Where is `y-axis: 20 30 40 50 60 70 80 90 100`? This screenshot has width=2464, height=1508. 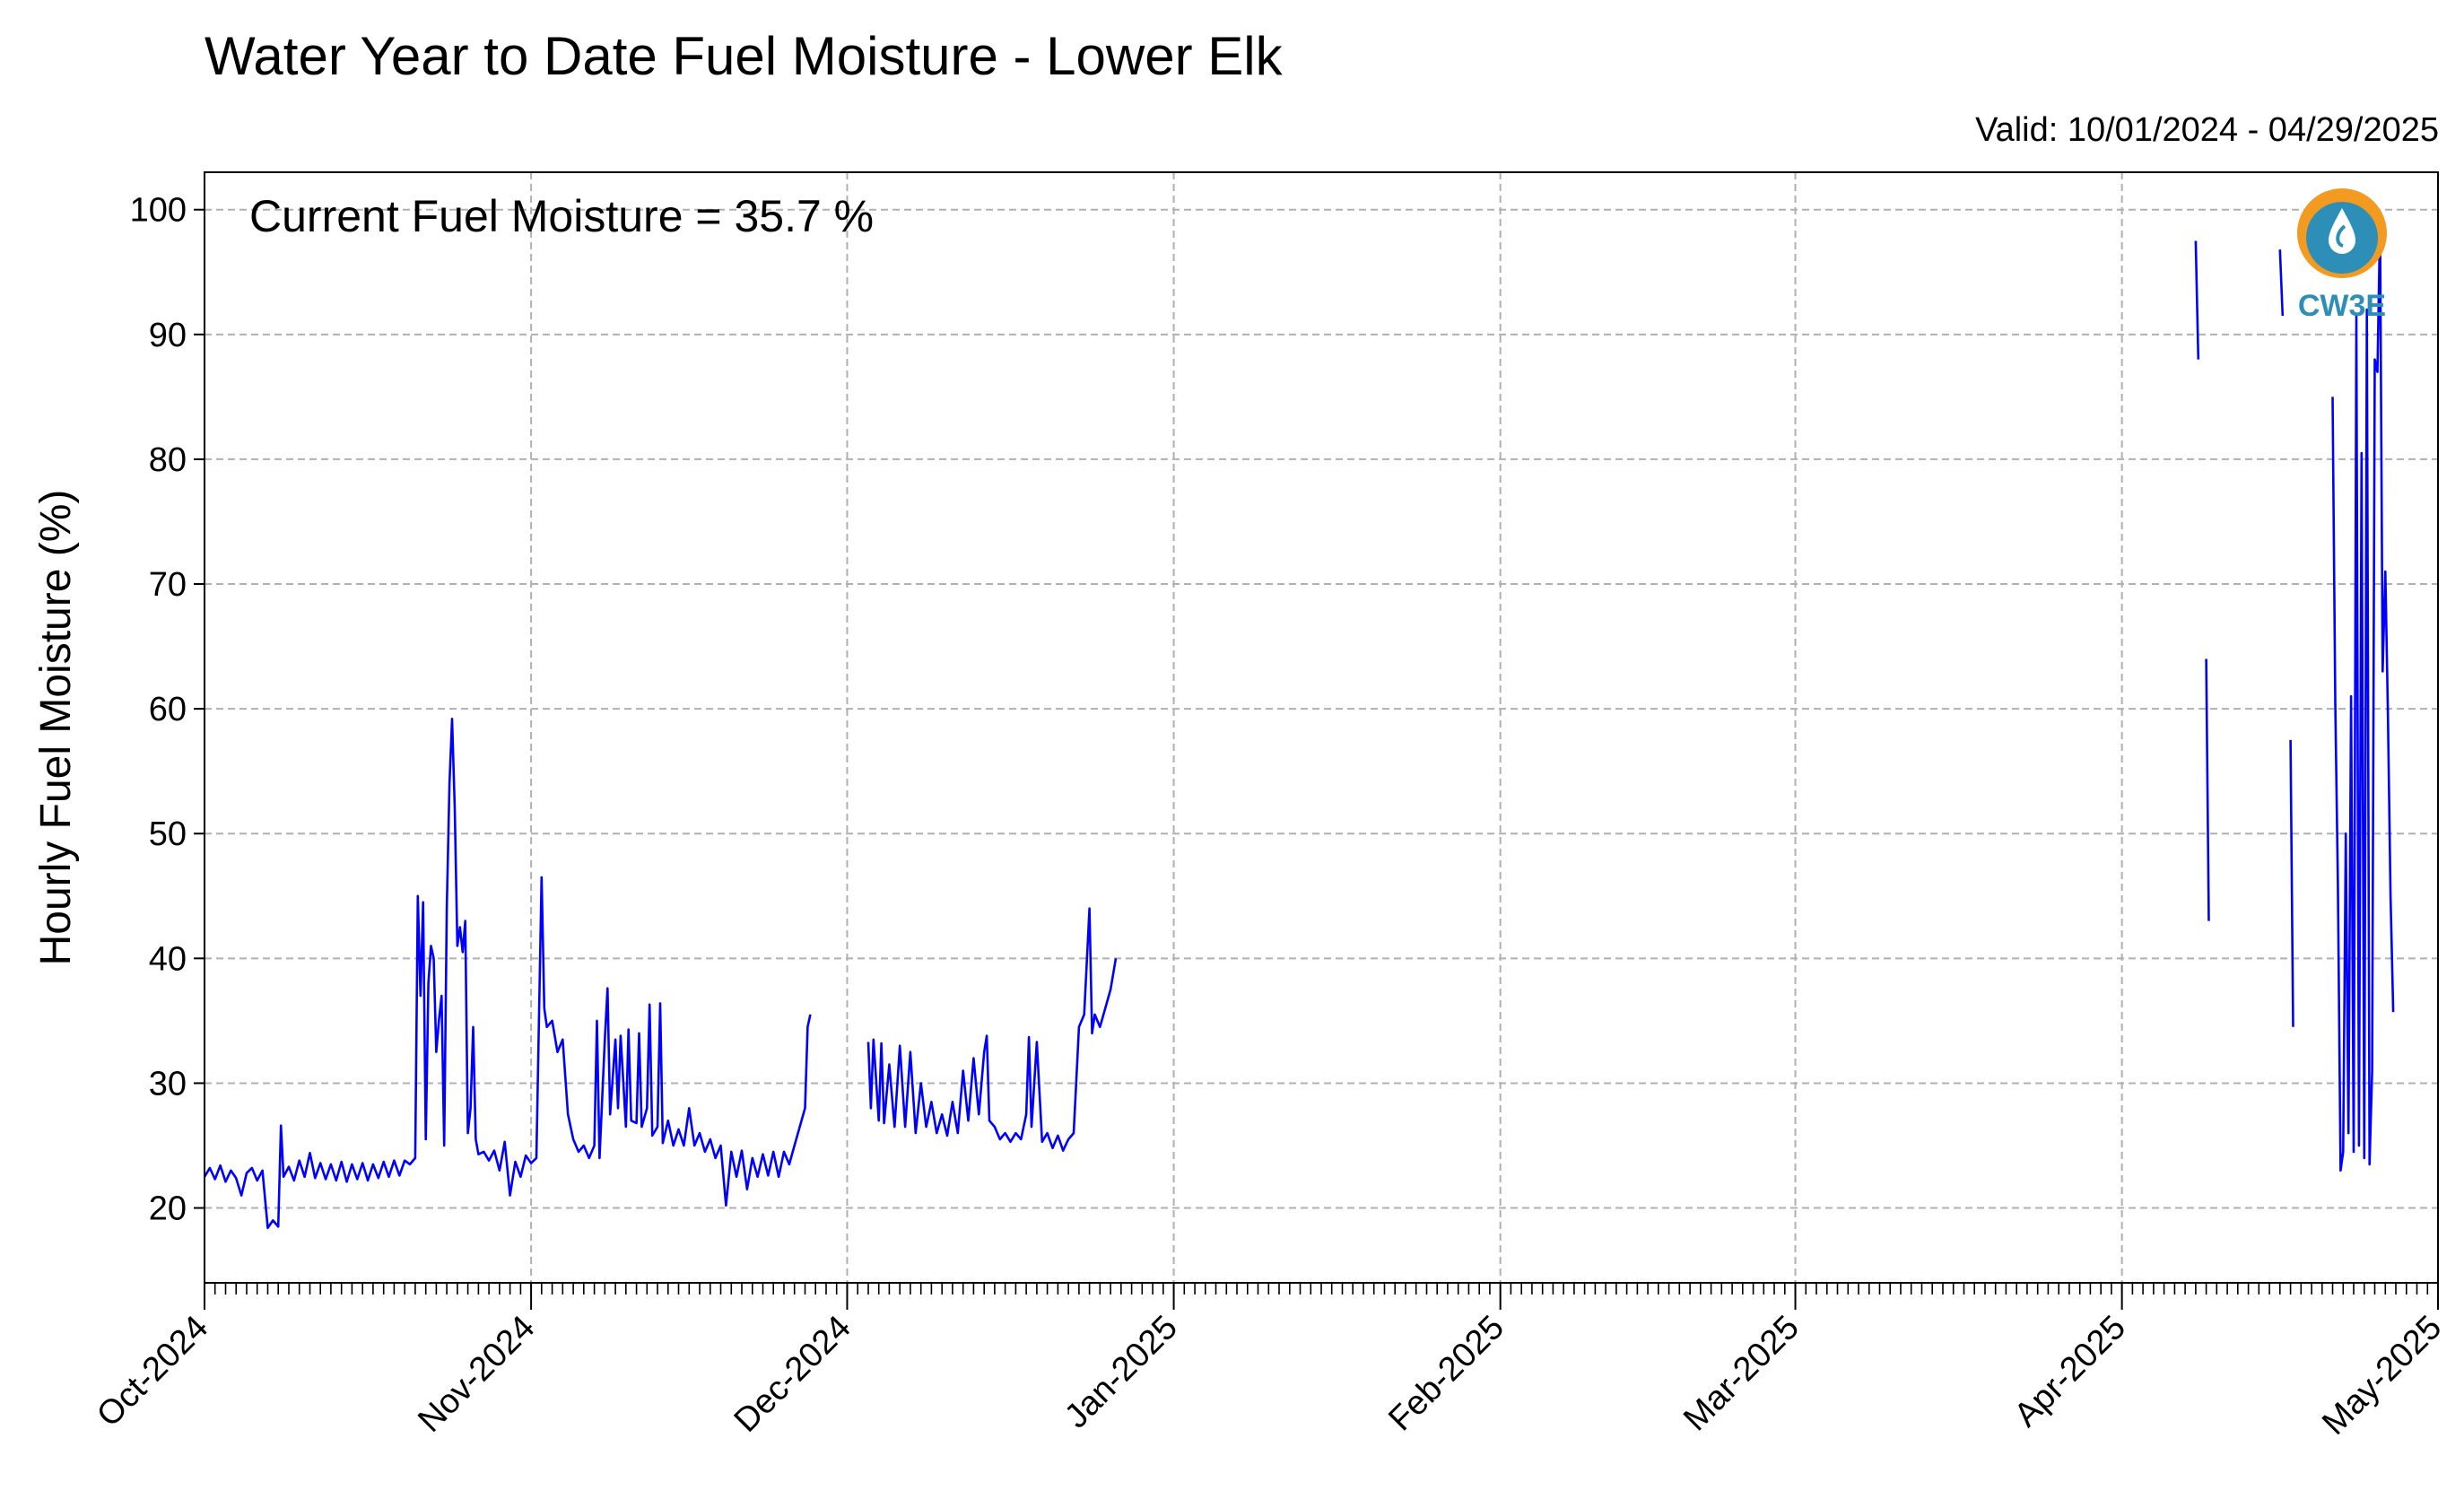
y-axis: 20 30 40 50 60 70 80 90 100 is located at coordinates (167, 710).